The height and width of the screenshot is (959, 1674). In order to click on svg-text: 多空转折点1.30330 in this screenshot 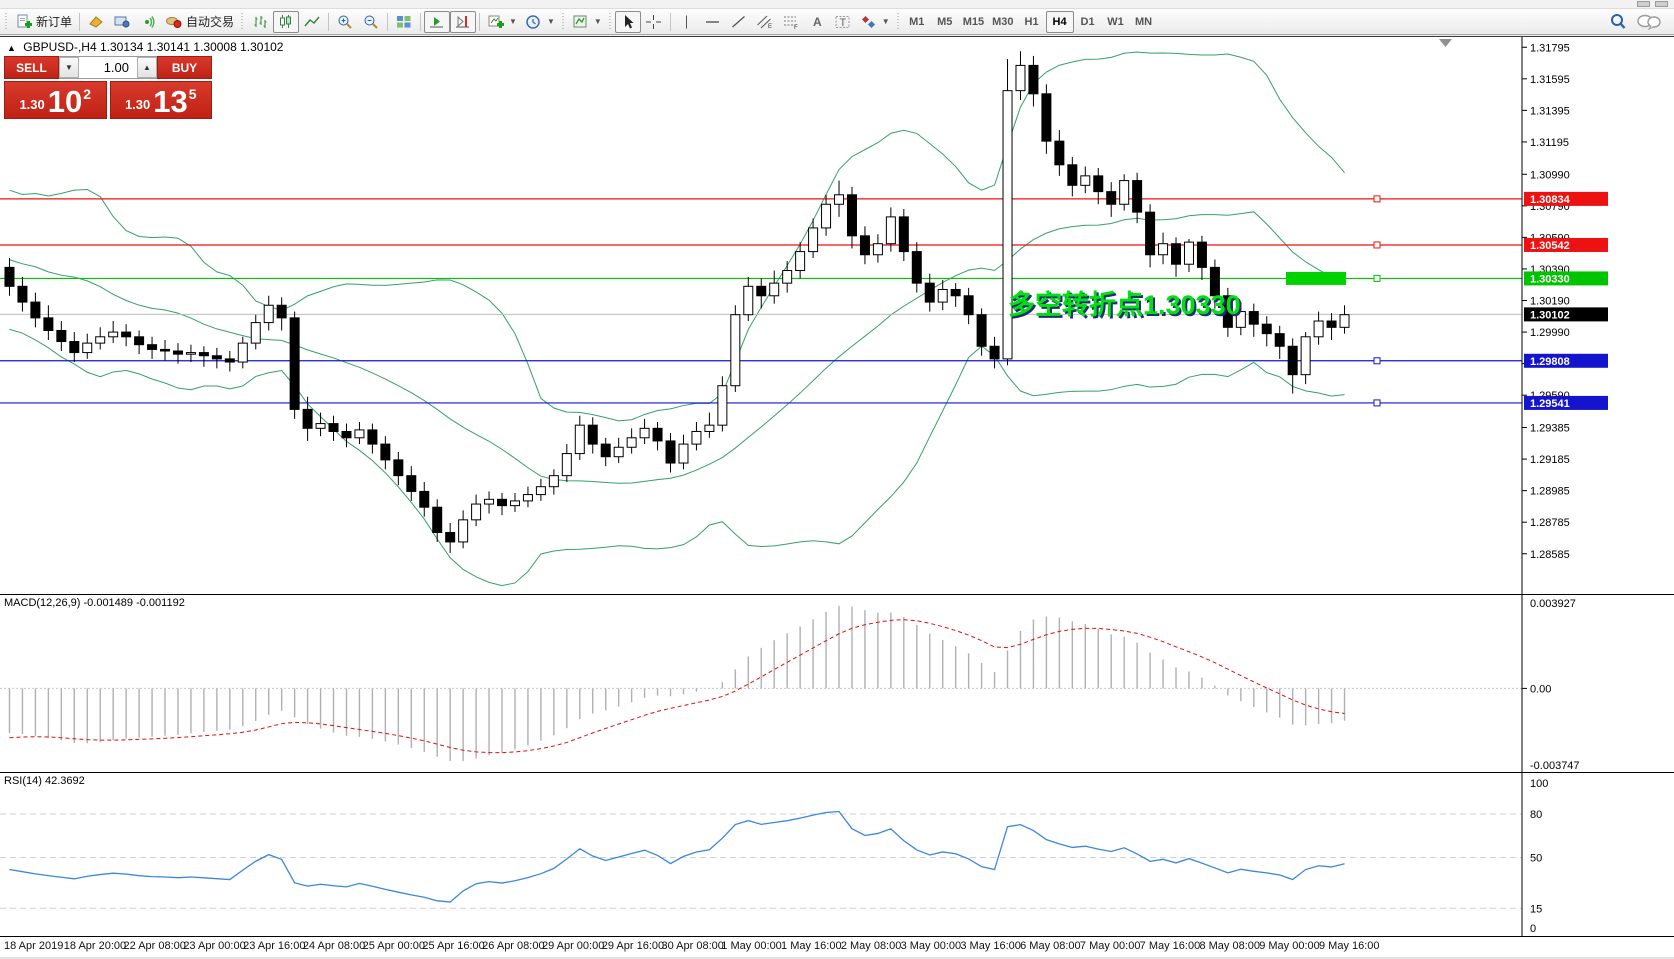, I will do `click(1124, 304)`.